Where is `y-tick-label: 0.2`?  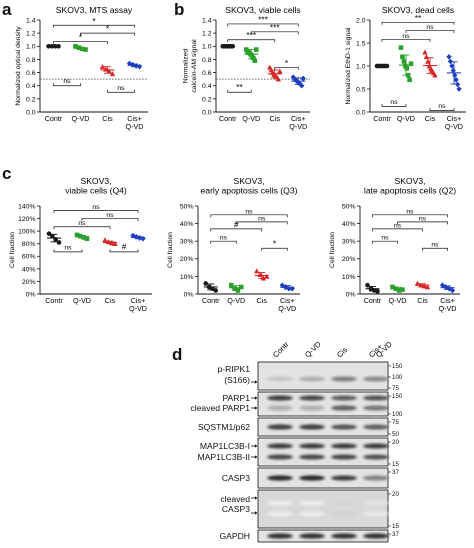
y-tick-label: 0.2 is located at coordinates (207, 99).